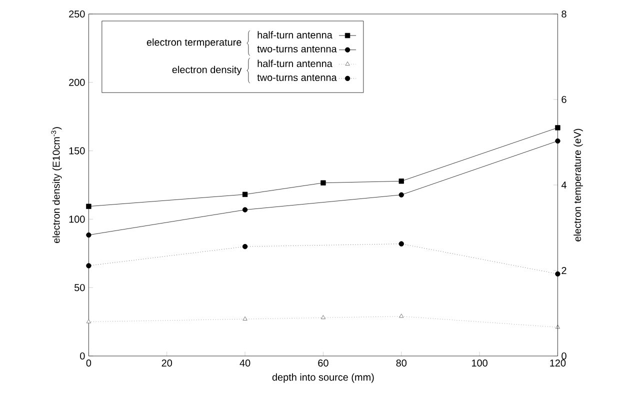 This screenshot has height=413, width=625. I want to click on annotation: electron density, so click(207, 71).